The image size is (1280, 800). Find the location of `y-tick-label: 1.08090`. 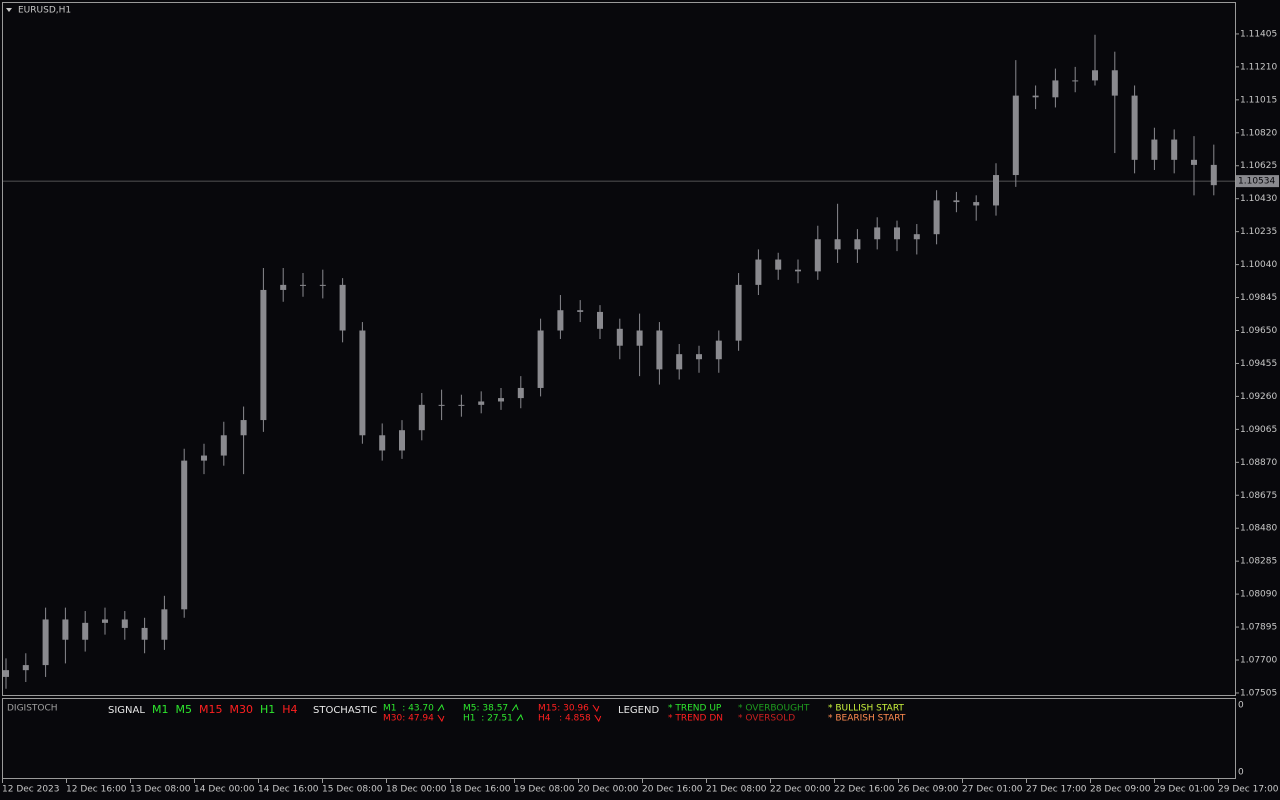

y-tick-label: 1.08090 is located at coordinates (1258, 595).